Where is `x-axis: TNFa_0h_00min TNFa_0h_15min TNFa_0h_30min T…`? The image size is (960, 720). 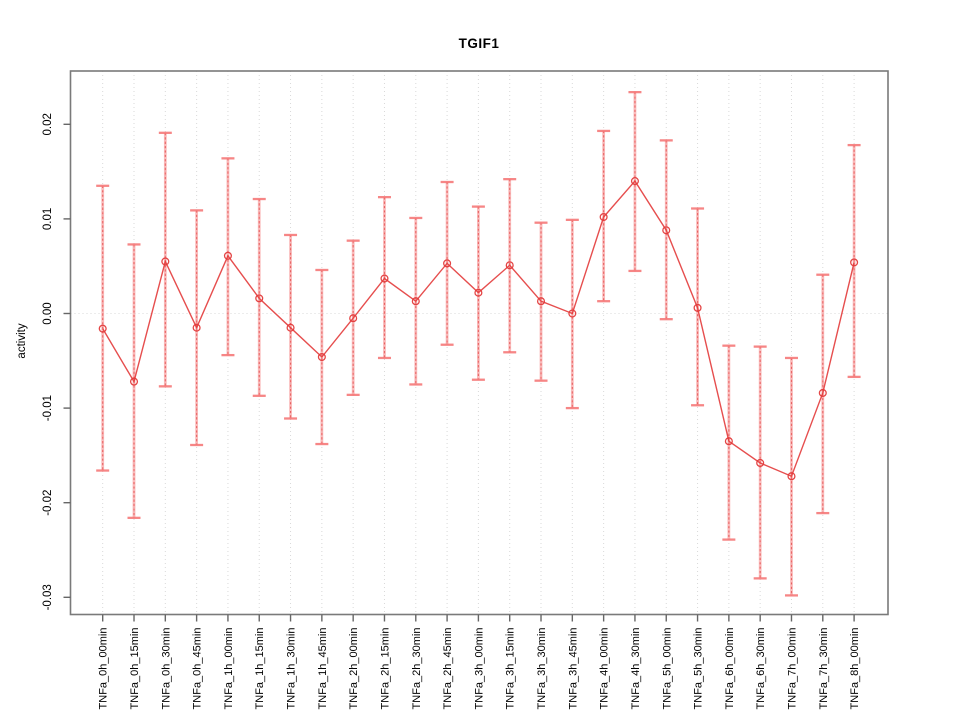
x-axis: TNFa_0h_00min TNFa_0h_15min TNFa_0h_30min T… is located at coordinates (479, 662).